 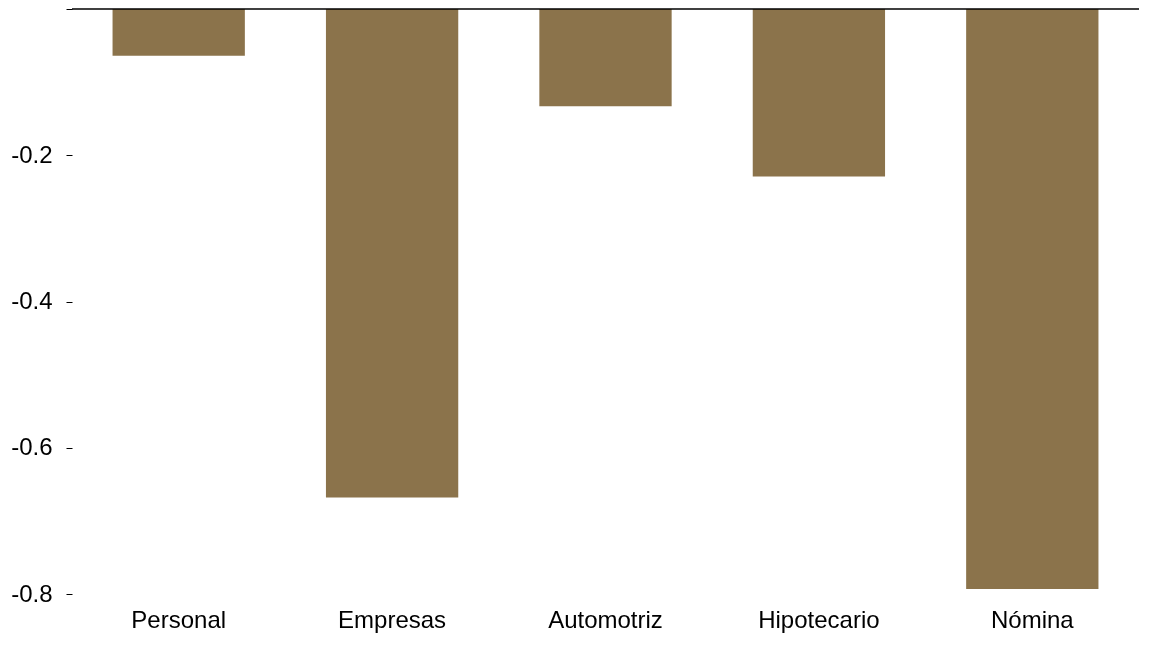 What do you see at coordinates (392, 619) in the screenshot?
I see `x-tick-label: Empresas` at bounding box center [392, 619].